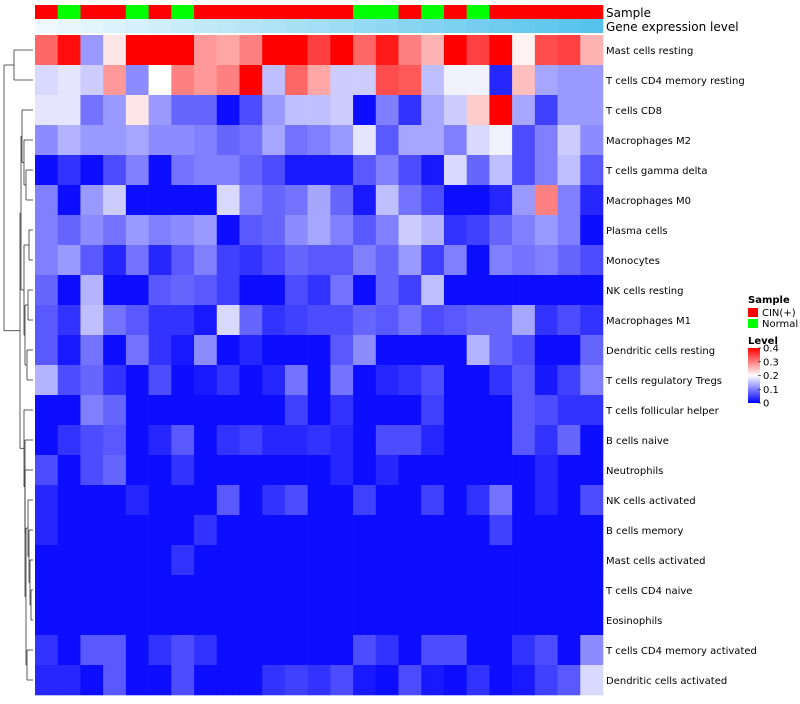  I want to click on sample-legend-swatch, so click(753, 323).